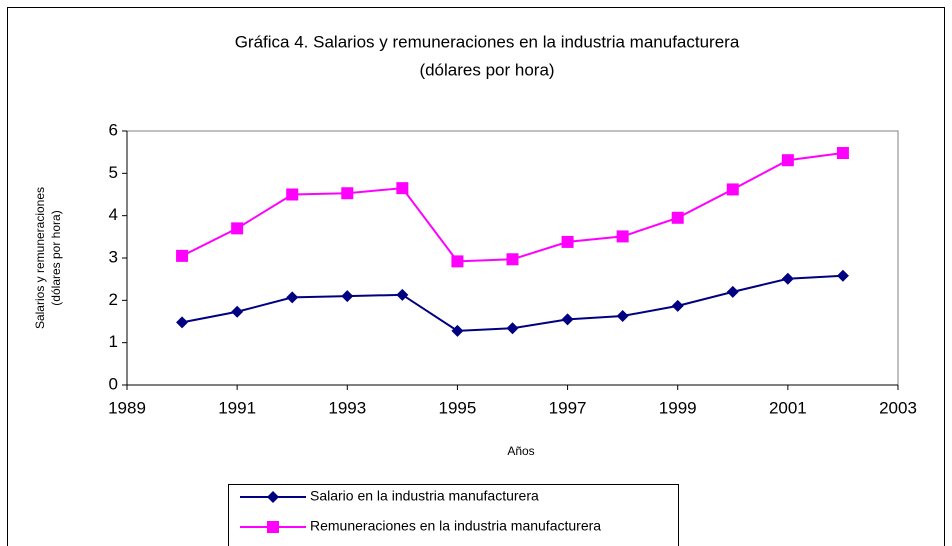  What do you see at coordinates (453, 515) in the screenshot?
I see `legend-box` at bounding box center [453, 515].